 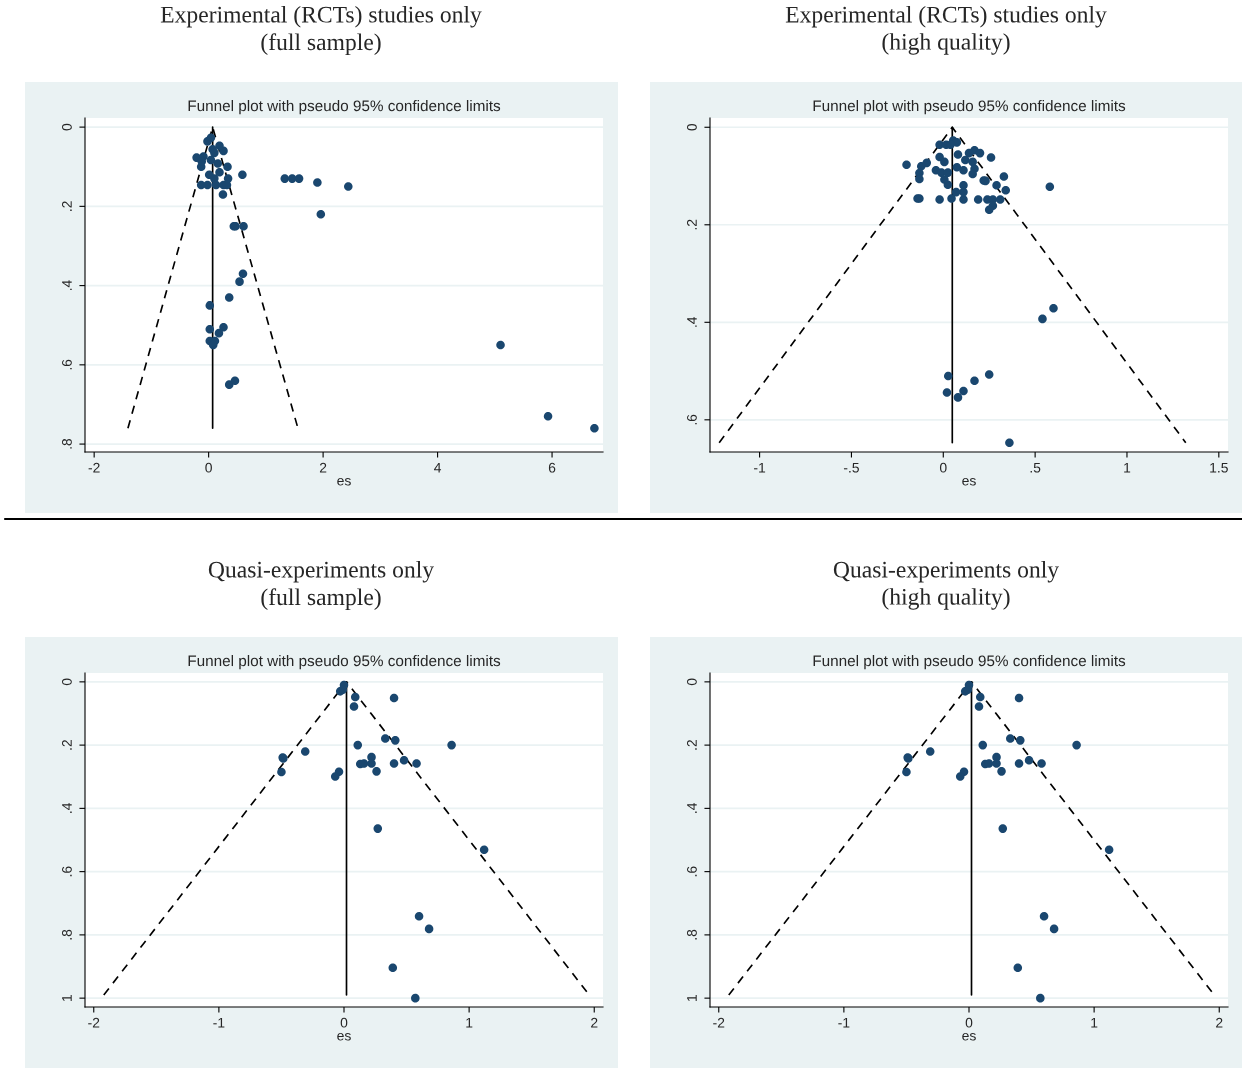 What do you see at coordinates (1219, 467) in the screenshot?
I see `x-tick-label: 1.5` at bounding box center [1219, 467].